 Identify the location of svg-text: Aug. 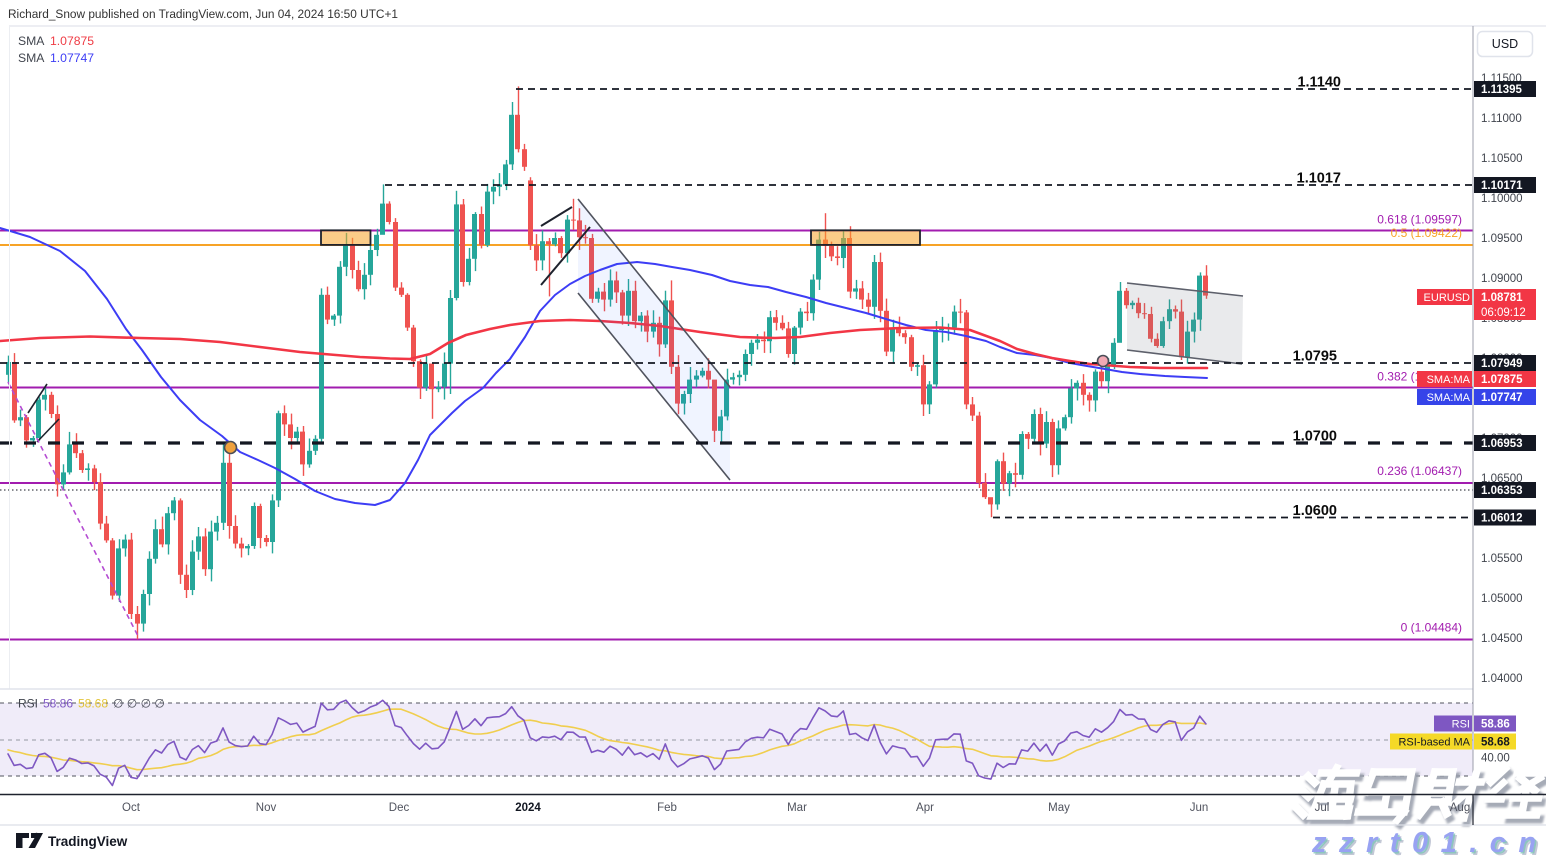
(1460, 808).